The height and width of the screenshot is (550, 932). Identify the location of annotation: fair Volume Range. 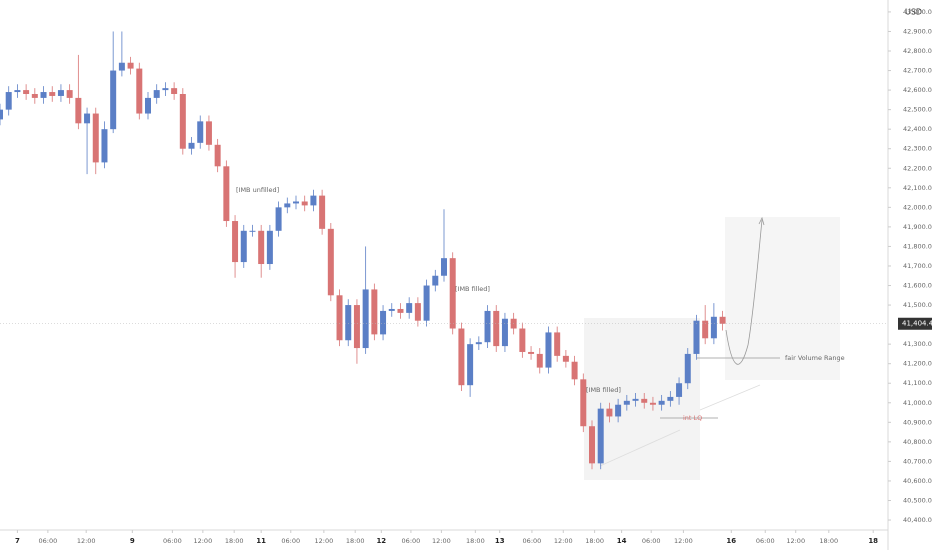
(815, 358).